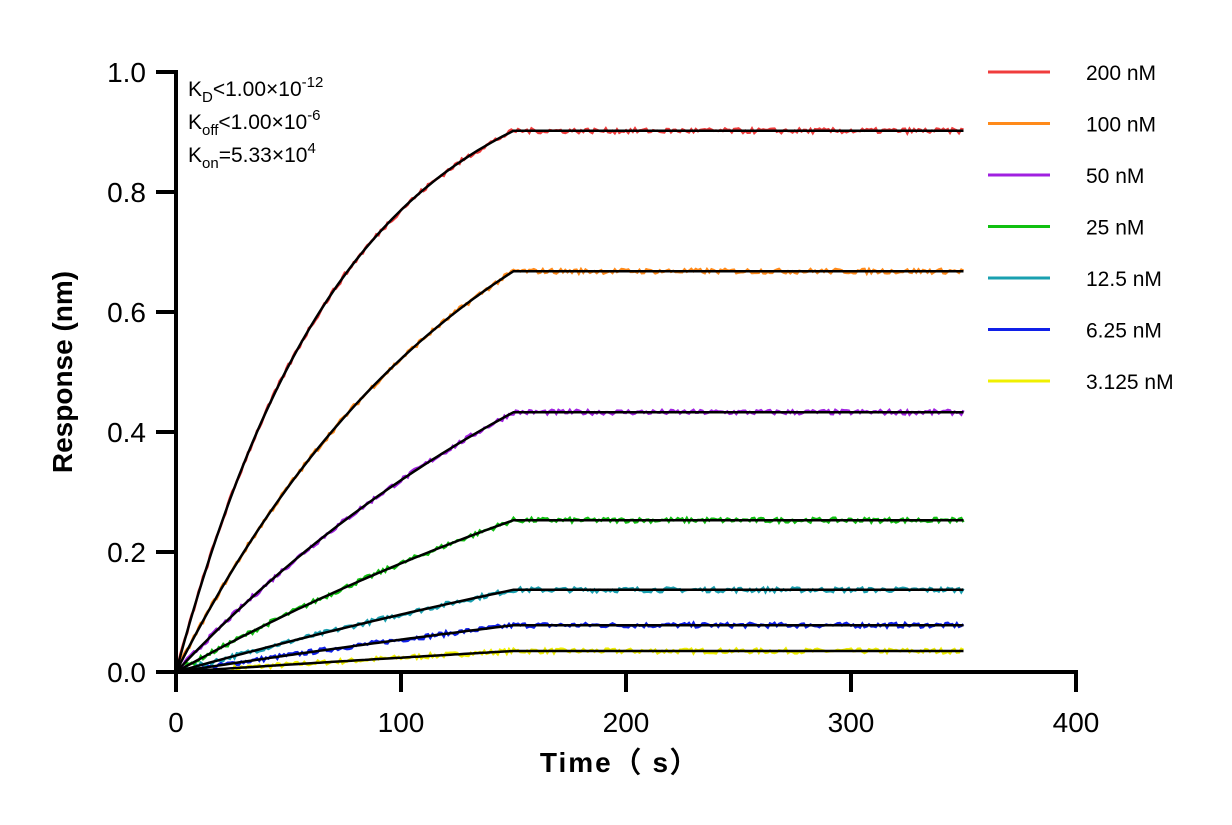 The height and width of the screenshot is (825, 1232). I want to click on y-tick-label: 0.2, so click(126, 552).